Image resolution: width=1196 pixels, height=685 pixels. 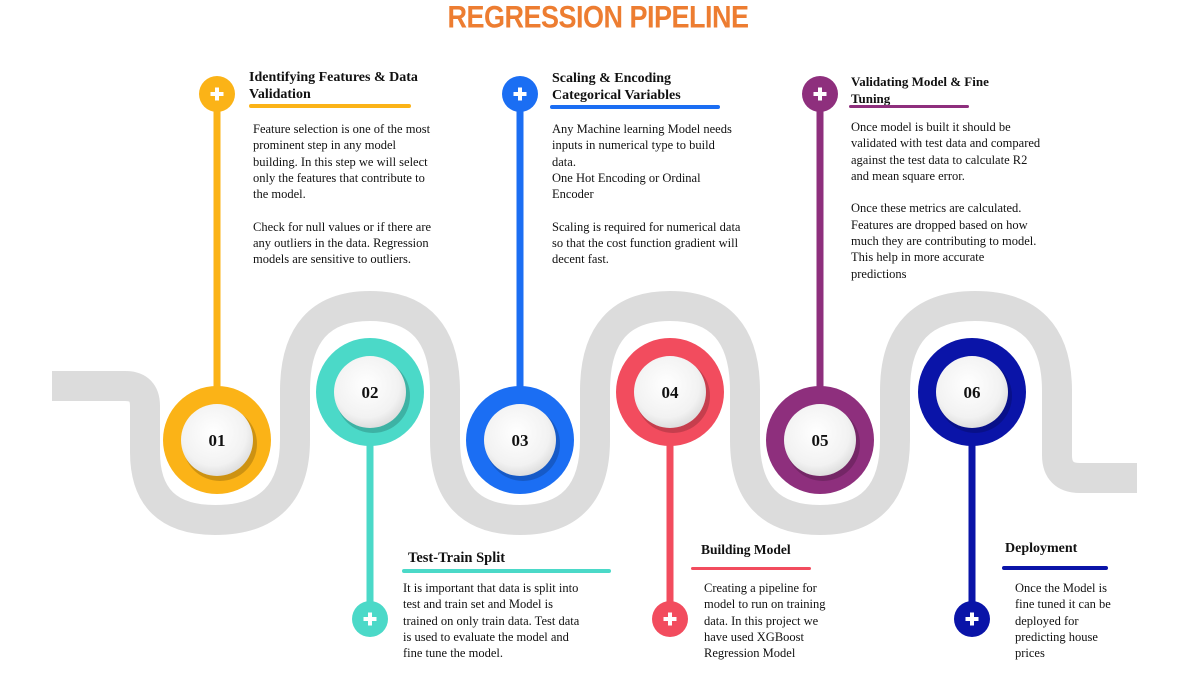 I want to click on step-01-heading: Identifying Features & Data Validation, so click(x=333, y=86).